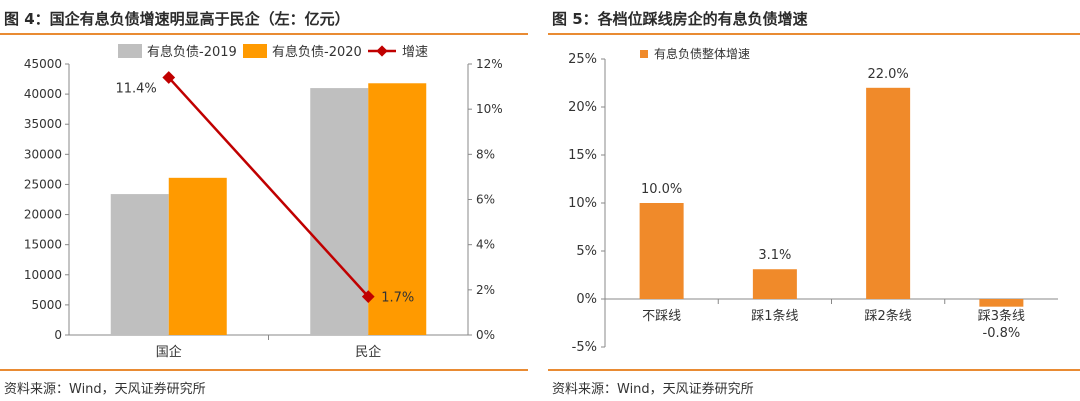 The image size is (1080, 401). What do you see at coordinates (644, 54) in the screenshot?
I see `legend-swatch` at bounding box center [644, 54].